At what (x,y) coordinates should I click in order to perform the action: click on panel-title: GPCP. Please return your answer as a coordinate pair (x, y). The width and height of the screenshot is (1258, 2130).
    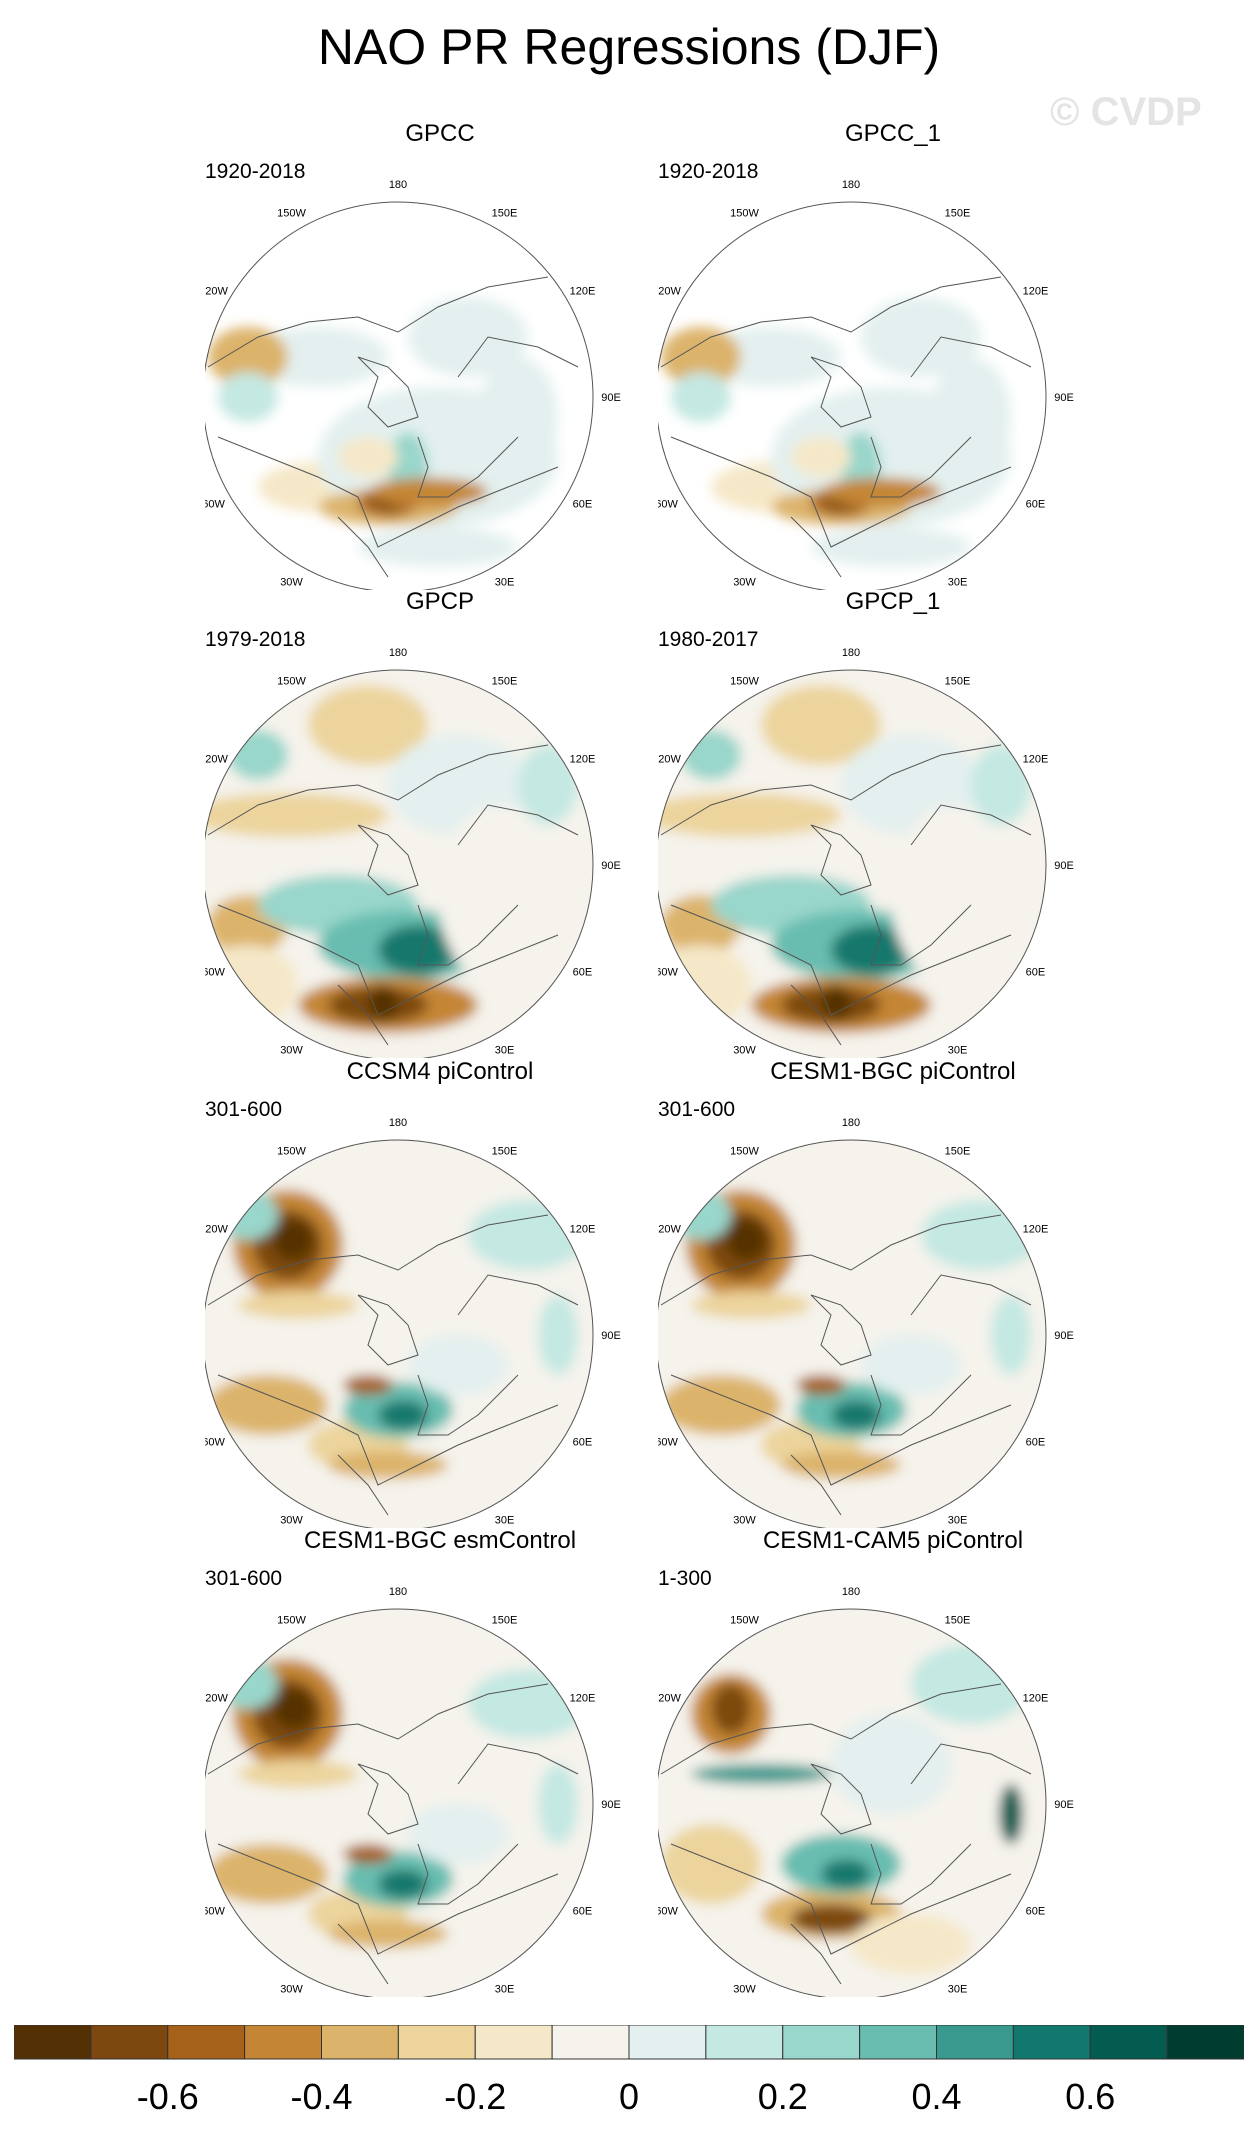
    Looking at the image, I should click on (439, 601).